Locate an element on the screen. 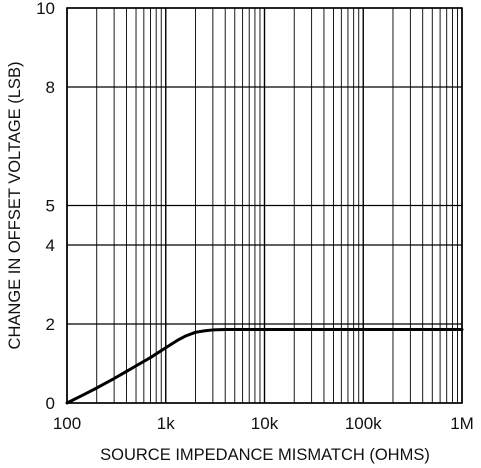 The height and width of the screenshot is (468, 481). y-tick-label: 4 is located at coordinates (50, 245).